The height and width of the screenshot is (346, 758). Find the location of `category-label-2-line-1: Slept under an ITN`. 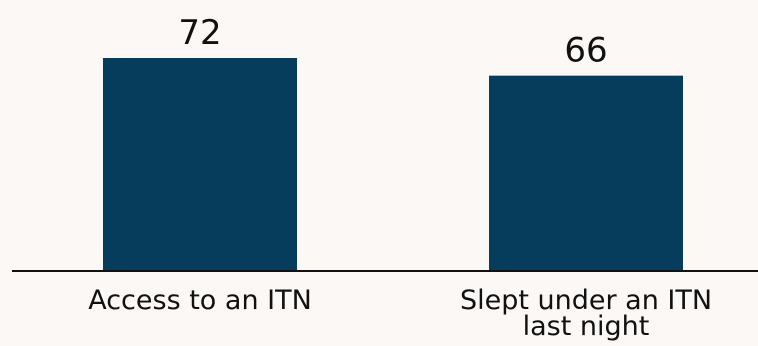

category-label-2-line-1: Slept under an ITN is located at coordinates (586, 300).